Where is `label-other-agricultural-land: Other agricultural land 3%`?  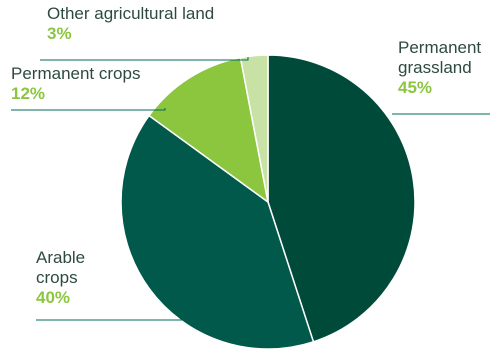
label-other-agricultural-land: Other agricultural land 3% is located at coordinates (130, 24).